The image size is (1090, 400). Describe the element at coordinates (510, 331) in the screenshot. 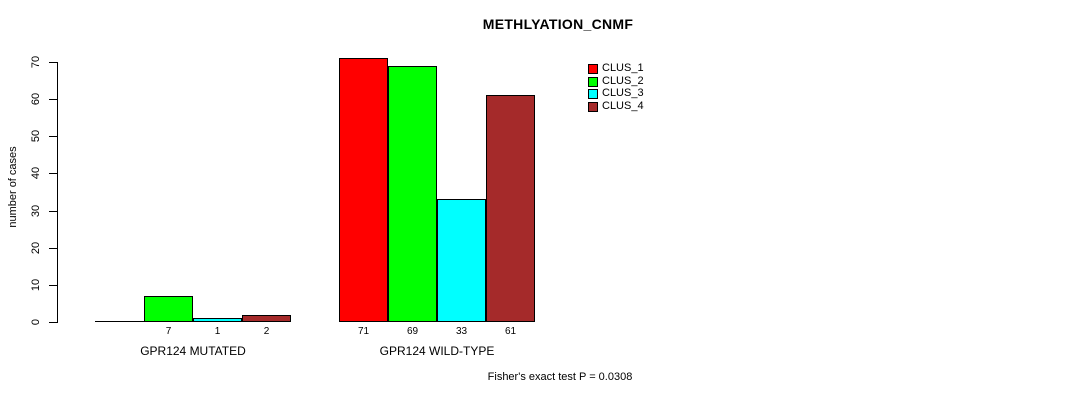

I see `bar-value-label: 61` at that location.